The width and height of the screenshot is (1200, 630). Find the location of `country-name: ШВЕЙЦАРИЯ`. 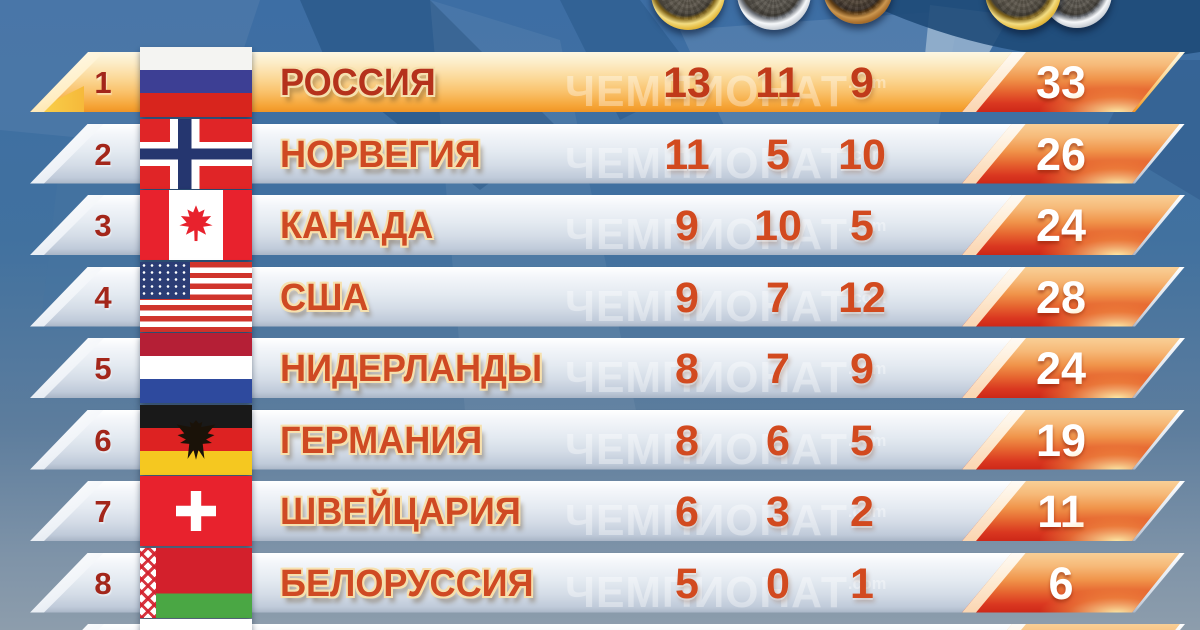

country-name: ШВЕЙЦАРИЯ is located at coordinates (400, 512).